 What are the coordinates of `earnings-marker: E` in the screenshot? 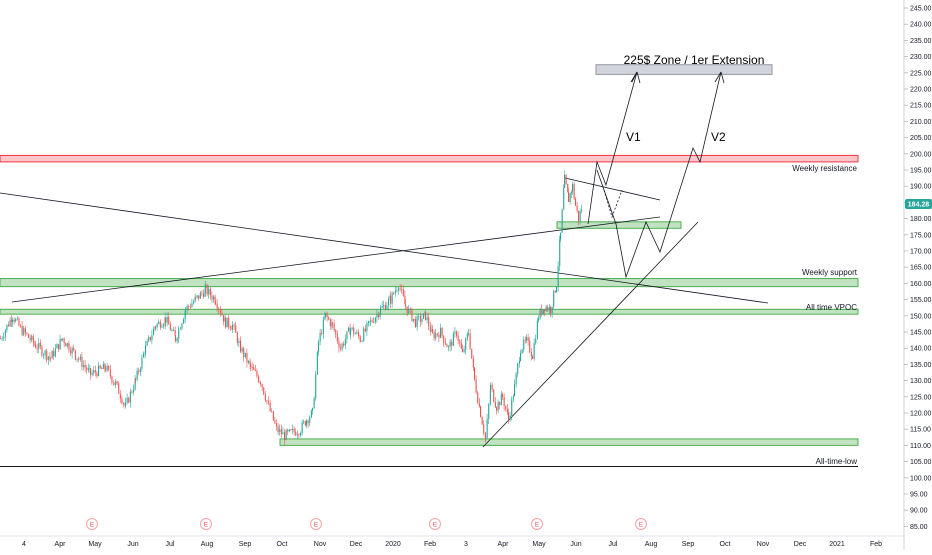 It's located at (537, 524).